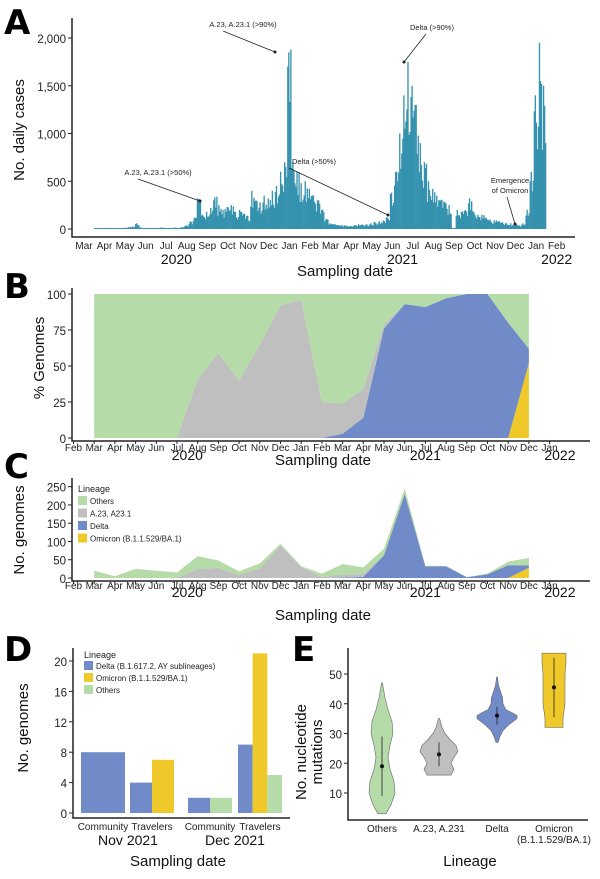 The height and width of the screenshot is (879, 600). I want to click on year-label: 2021, so click(425, 592).